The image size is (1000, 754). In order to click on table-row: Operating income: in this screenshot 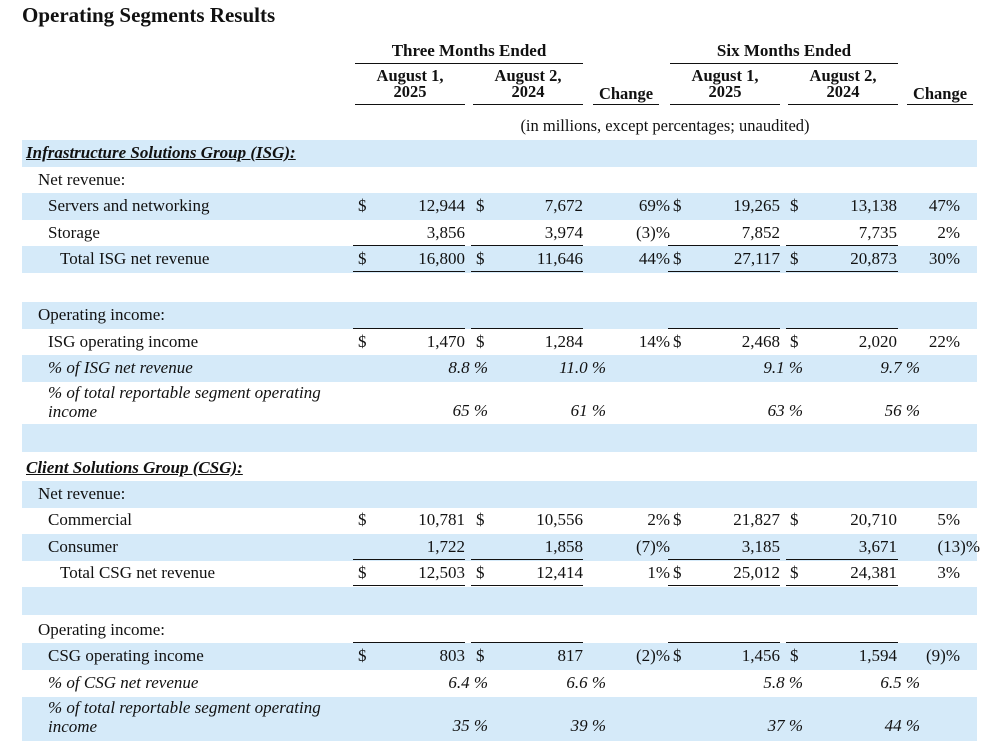, I will do `click(499, 630)`.